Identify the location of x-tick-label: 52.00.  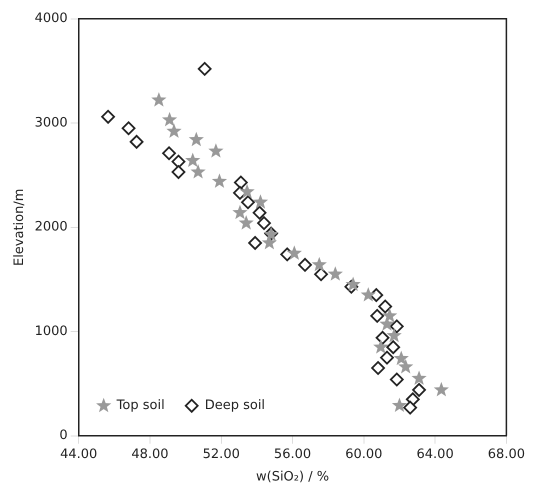
(221, 454).